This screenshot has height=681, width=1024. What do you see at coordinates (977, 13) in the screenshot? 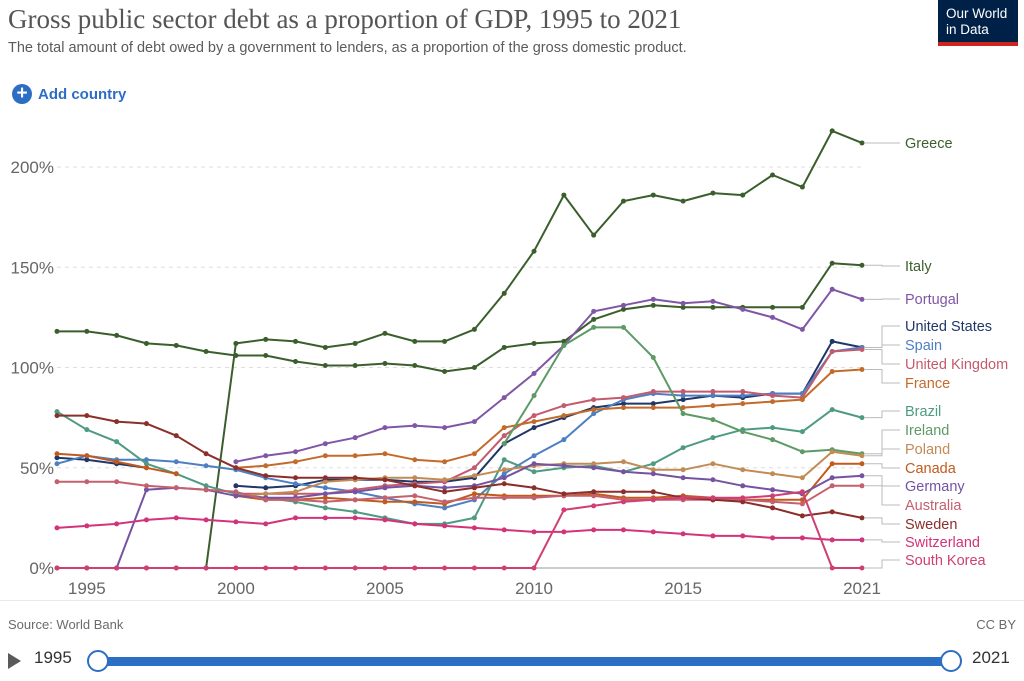
I see `logo-line-1: Our World` at bounding box center [977, 13].